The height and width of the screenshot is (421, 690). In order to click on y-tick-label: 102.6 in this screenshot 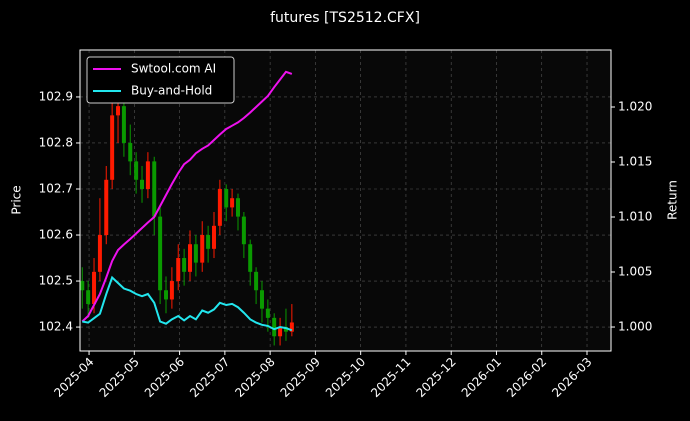, I will do `click(56, 235)`.